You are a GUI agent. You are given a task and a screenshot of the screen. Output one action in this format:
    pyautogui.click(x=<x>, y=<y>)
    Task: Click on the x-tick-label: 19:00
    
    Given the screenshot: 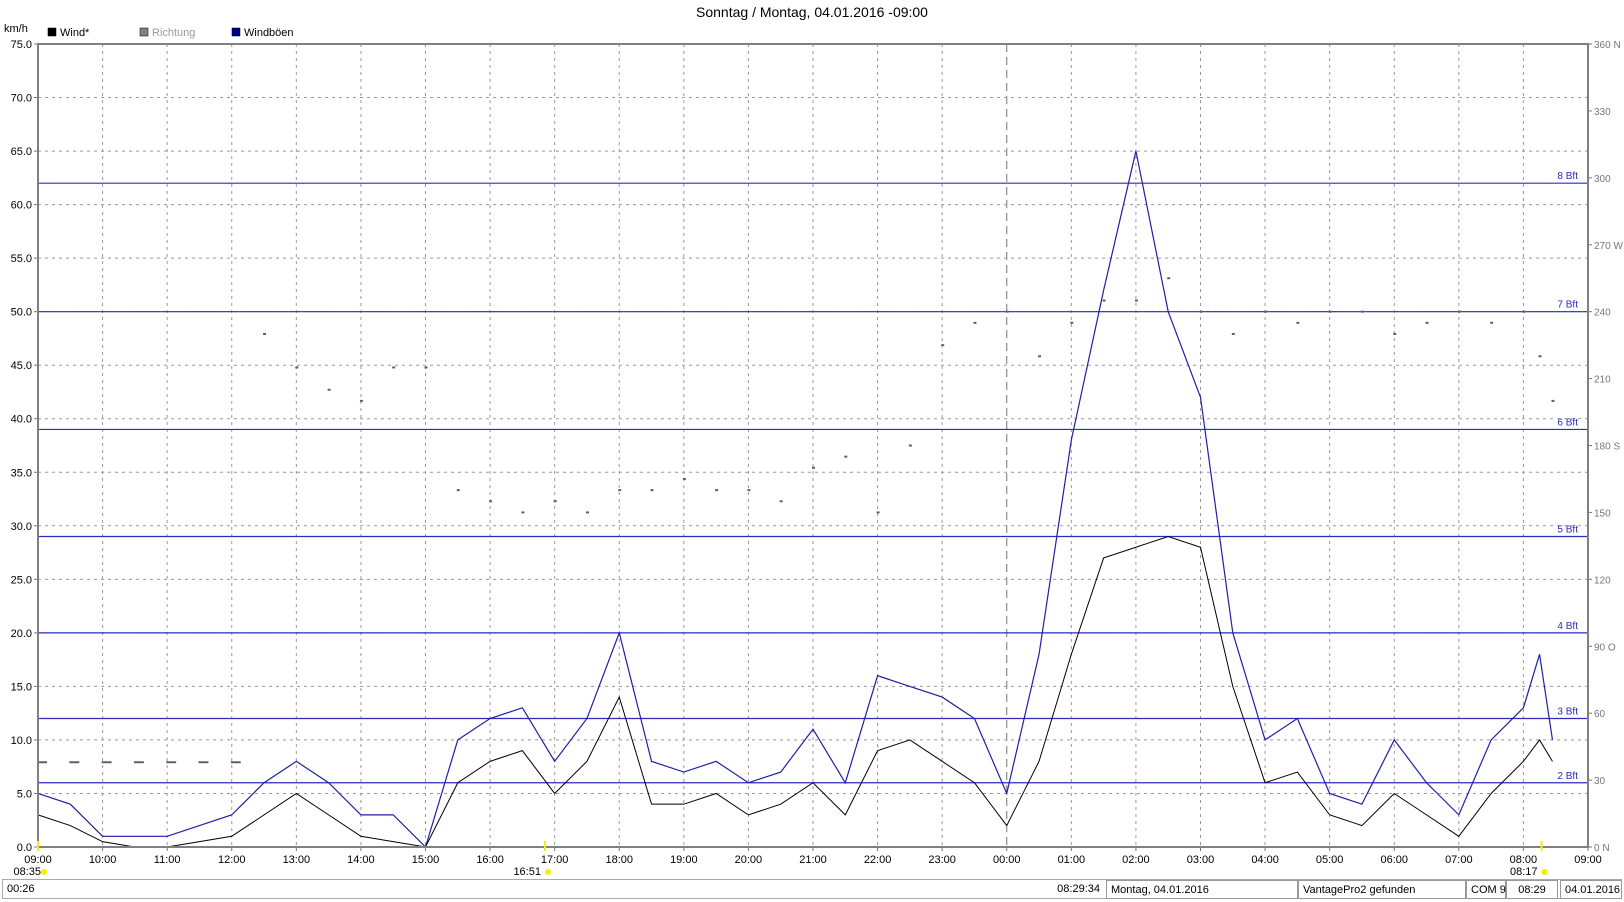 What is the action you would take?
    pyautogui.click(x=684, y=860)
    